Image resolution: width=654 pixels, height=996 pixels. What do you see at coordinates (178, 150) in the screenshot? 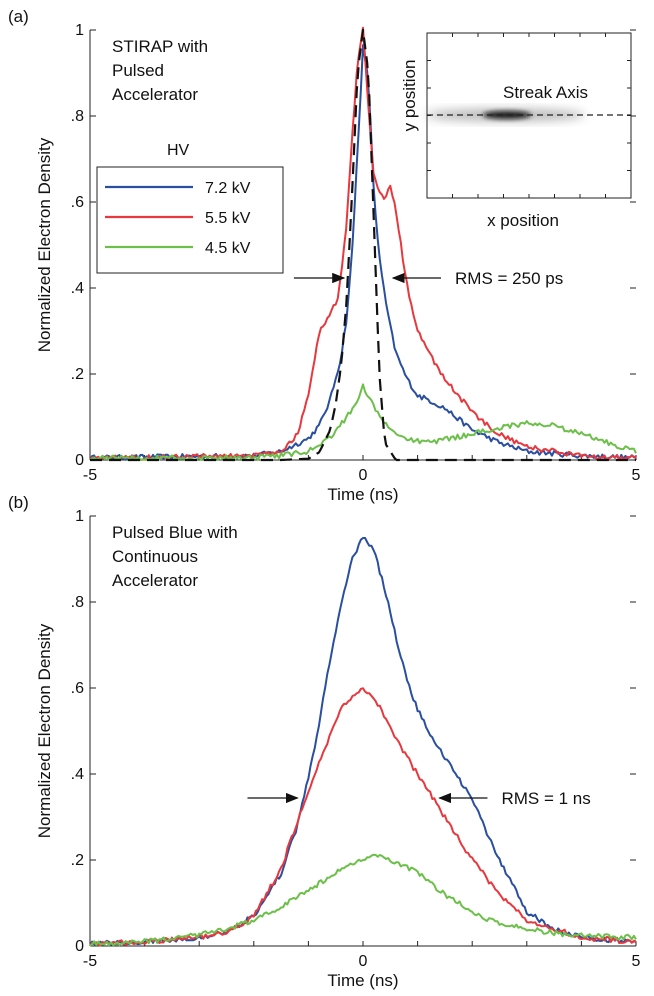
I see `legend-title: HV` at bounding box center [178, 150].